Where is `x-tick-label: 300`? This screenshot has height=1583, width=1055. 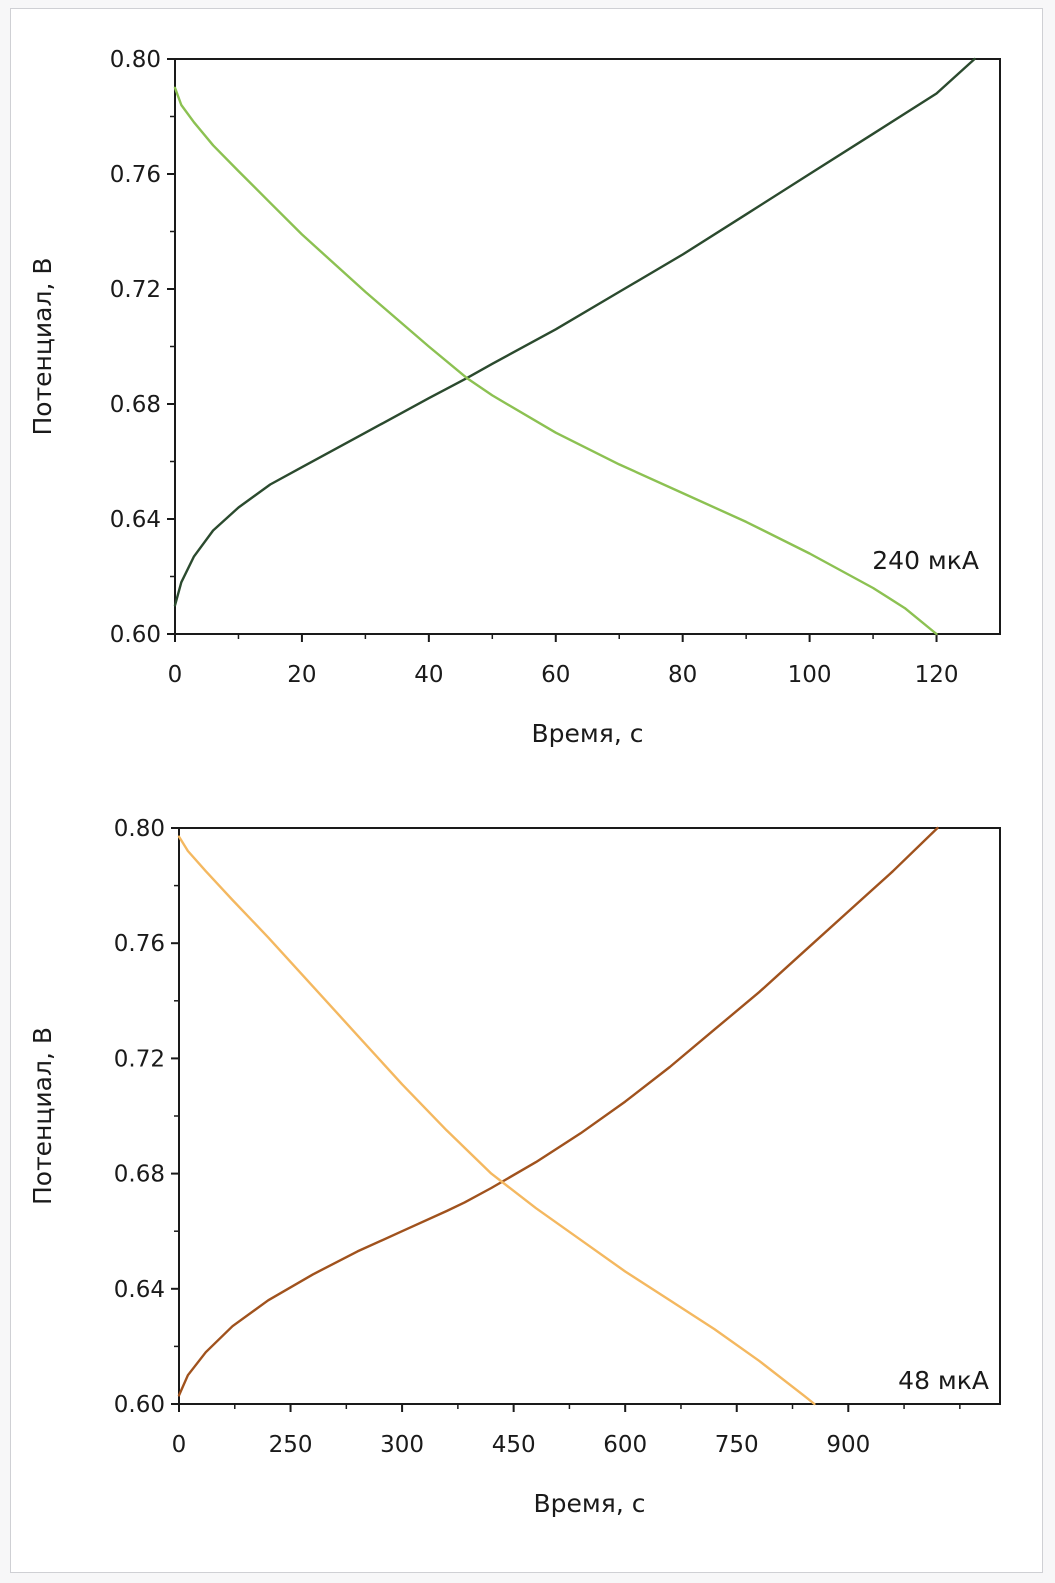 x-tick-label: 300 is located at coordinates (402, 1445).